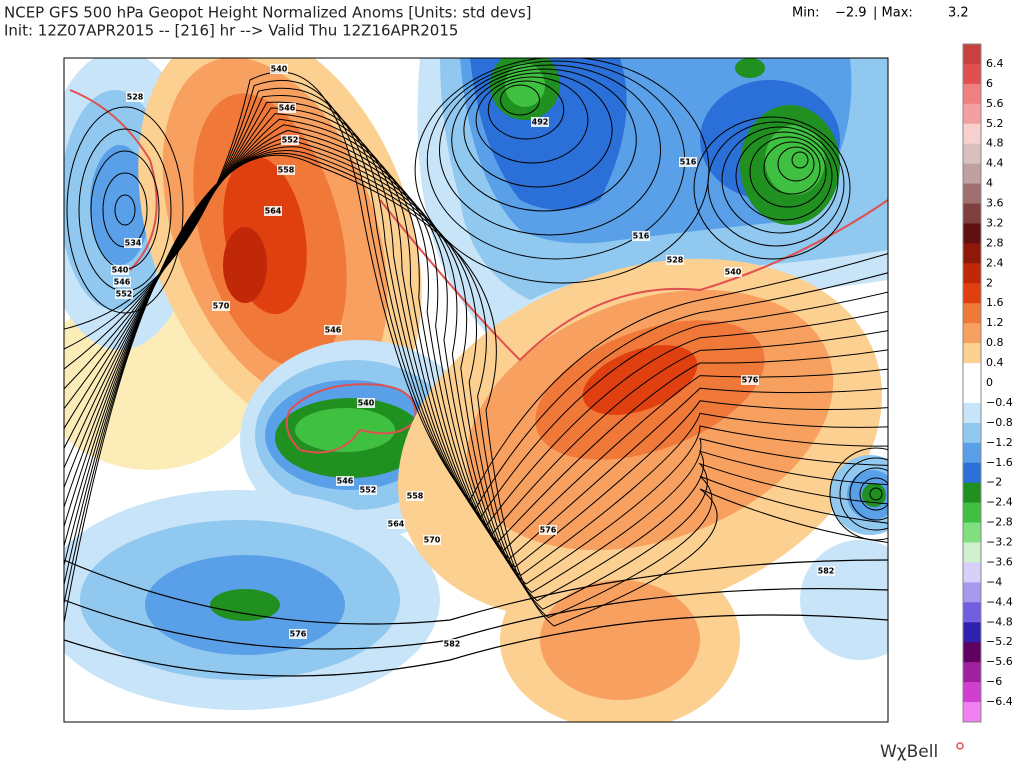 This screenshot has height=772, width=1024. What do you see at coordinates (999, 422) in the screenshot?
I see `colorbar-label: −0.8` at bounding box center [999, 422].